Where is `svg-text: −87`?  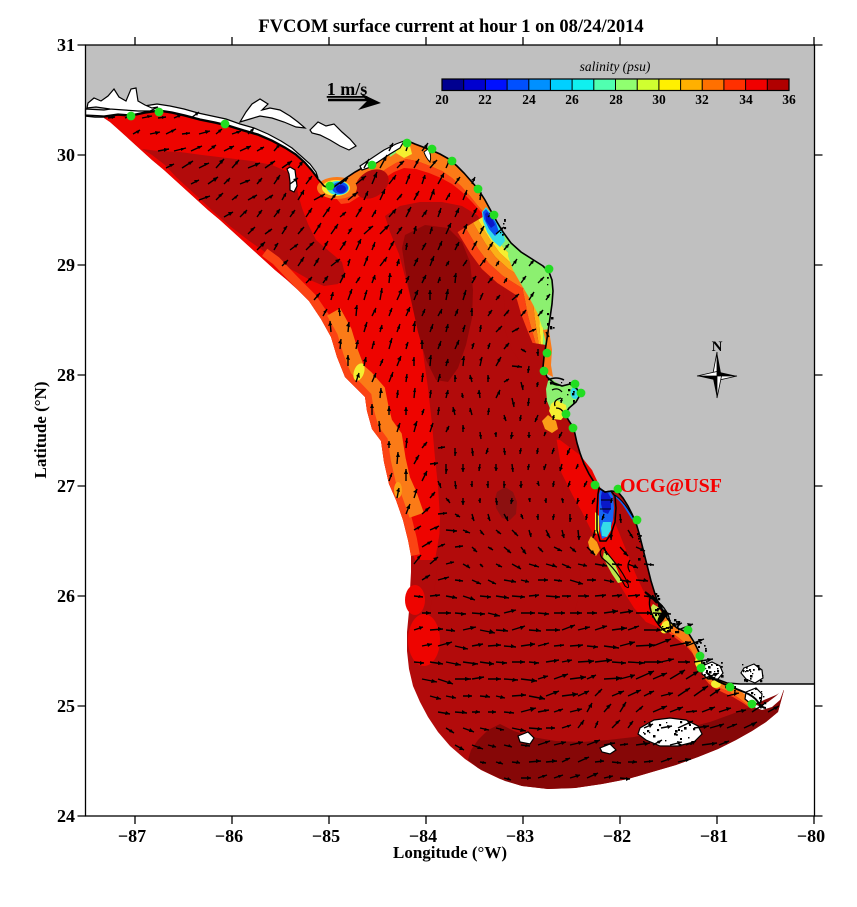
svg-text: −87 is located at coordinates (132, 836).